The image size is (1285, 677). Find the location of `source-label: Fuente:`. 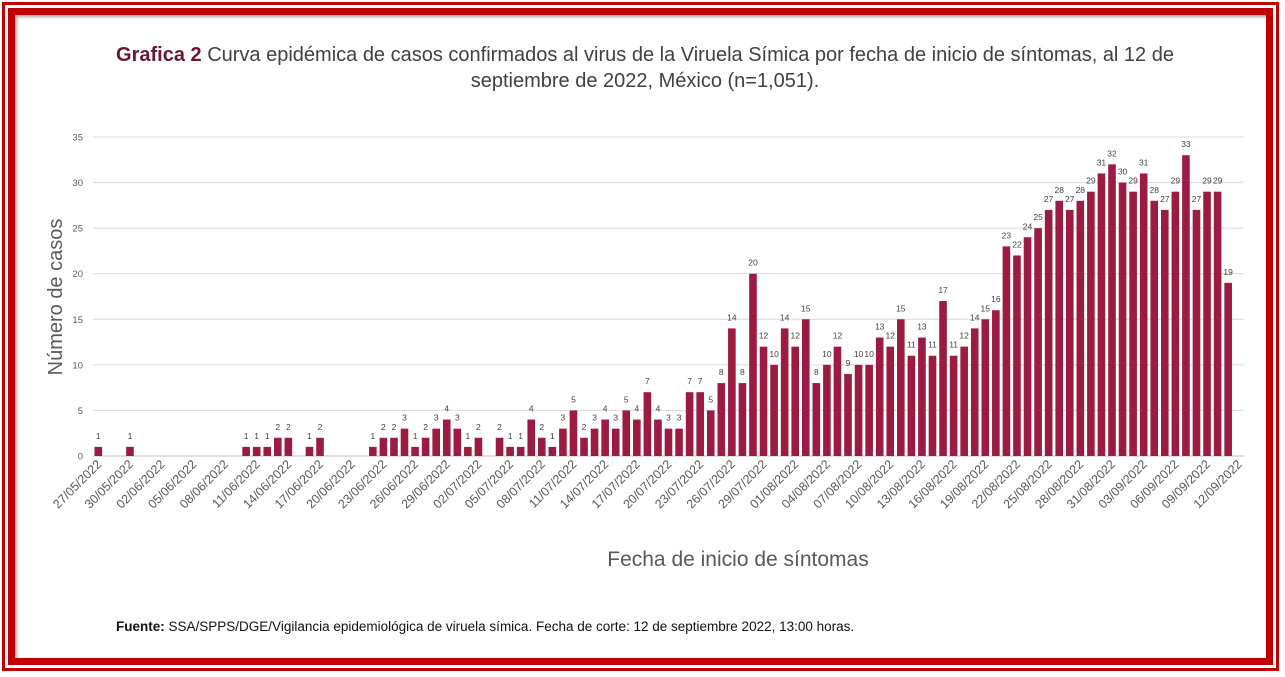

source-label: Fuente: is located at coordinates (140, 626).